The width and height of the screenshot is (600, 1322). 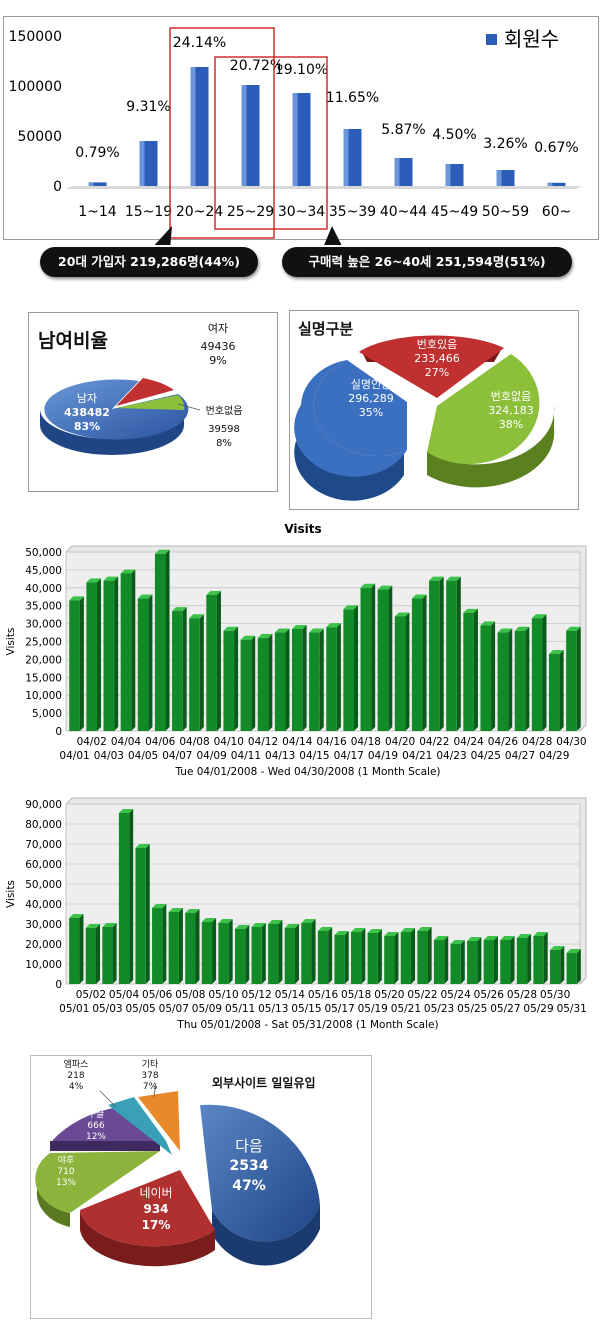 I want to click on no-number-label: 번호없음 324,183 38%, so click(x=511, y=411).